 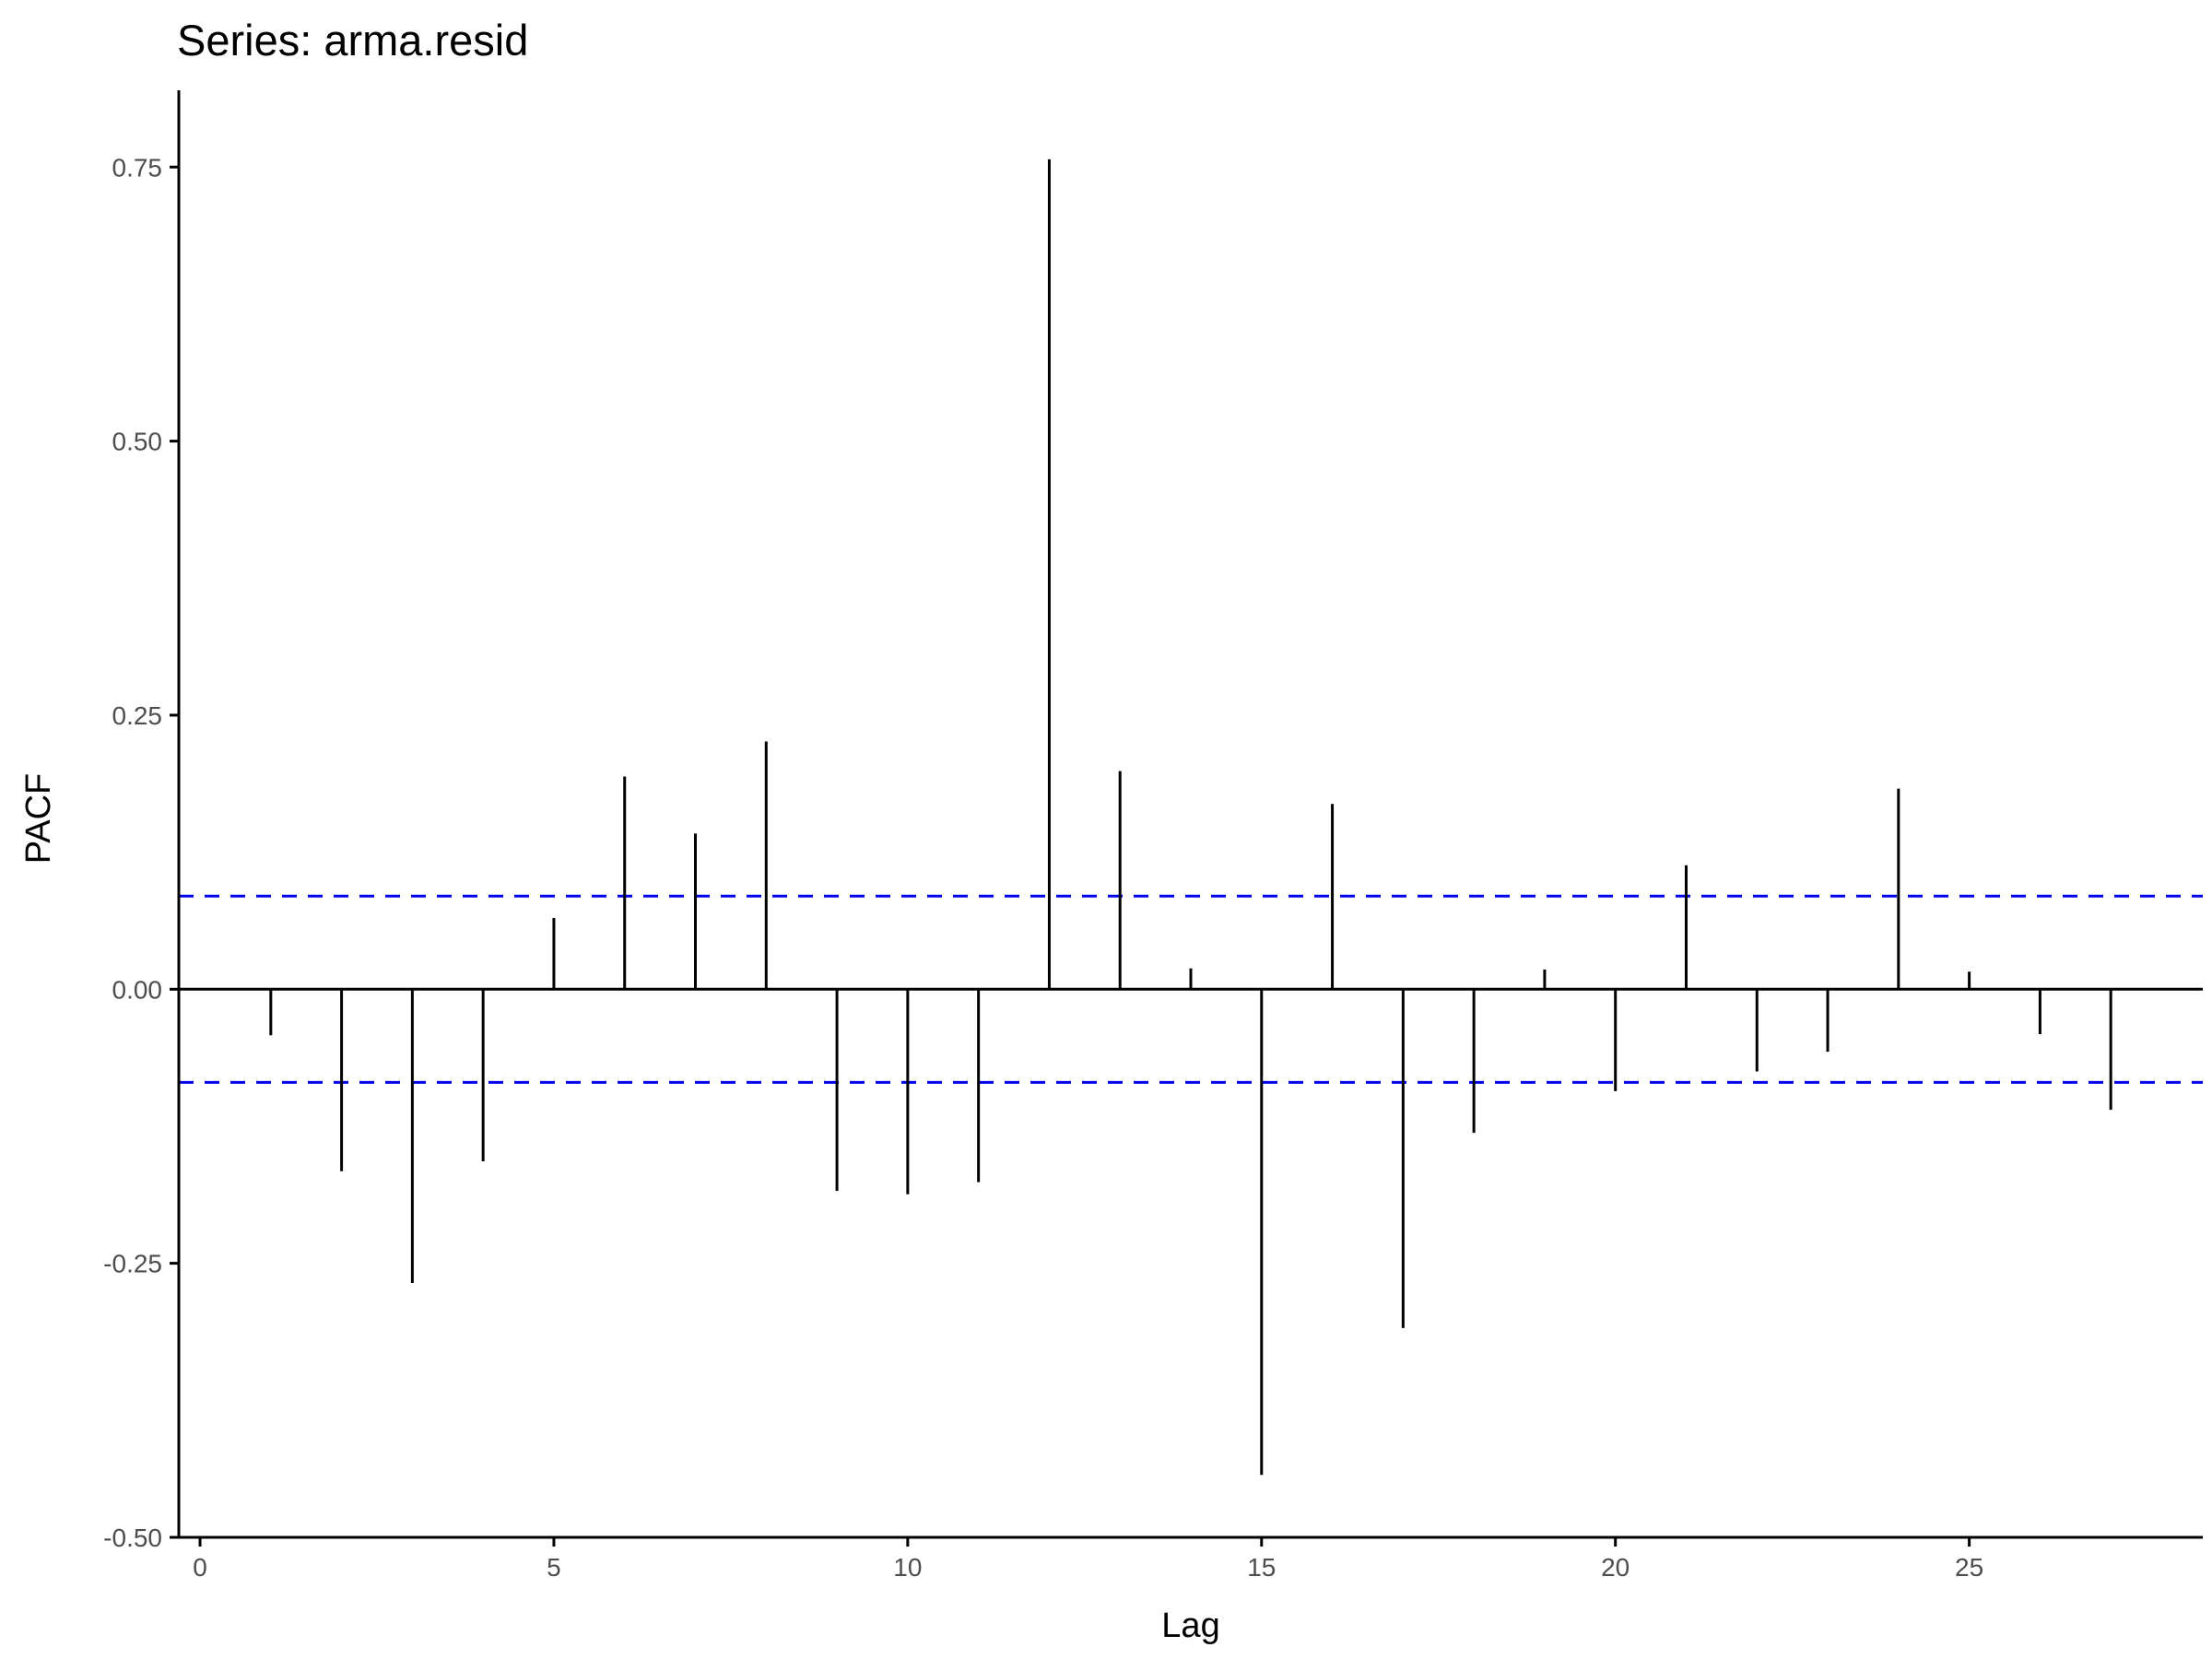 What do you see at coordinates (38, 819) in the screenshot?
I see `y-axis-title: PACF` at bounding box center [38, 819].